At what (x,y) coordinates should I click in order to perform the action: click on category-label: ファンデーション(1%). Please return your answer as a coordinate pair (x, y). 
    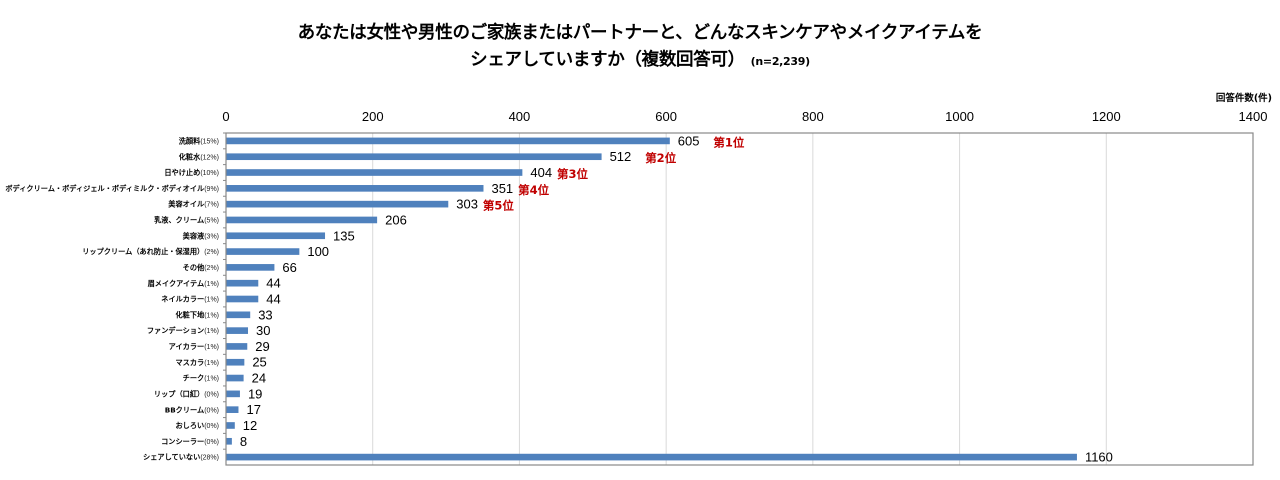
    Looking at the image, I should click on (183, 330).